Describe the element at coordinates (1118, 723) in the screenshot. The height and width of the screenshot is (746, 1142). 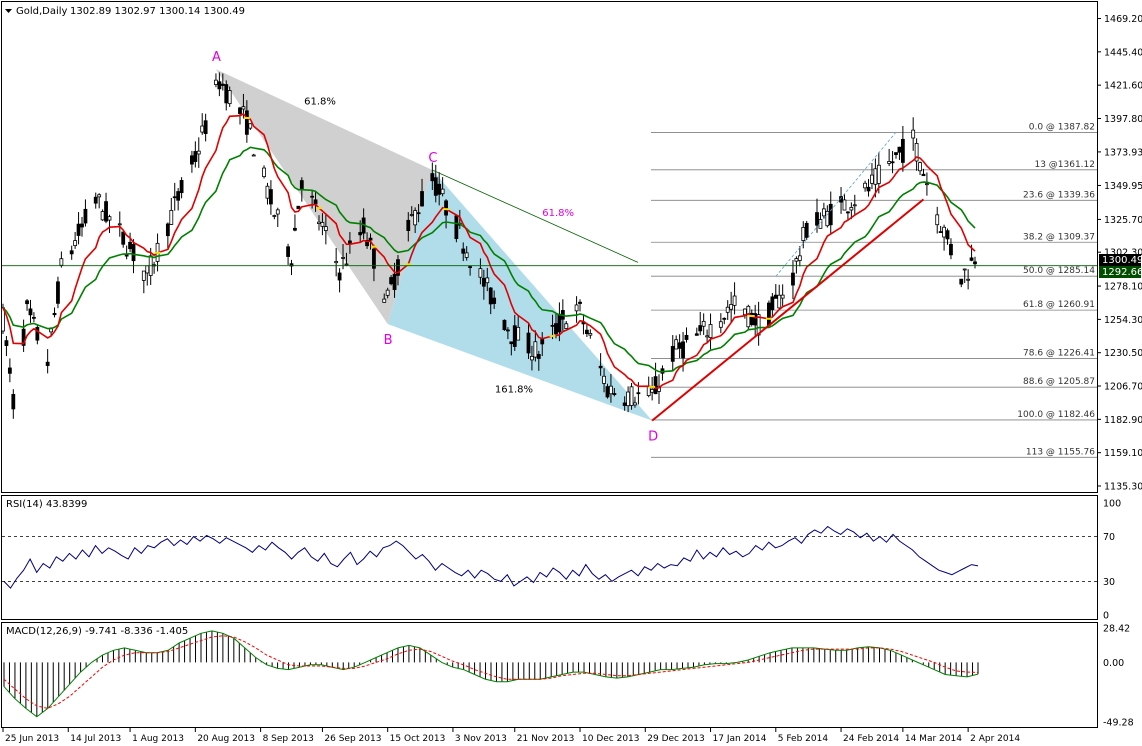
I see `macd-axis-label: -49.28` at that location.